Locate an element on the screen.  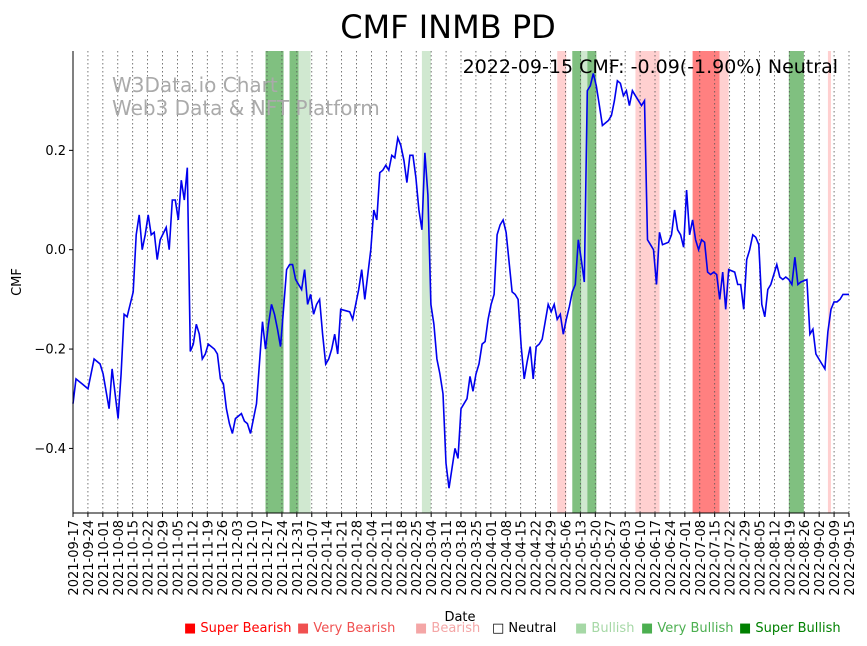
x-tick-label-14: 2021-12-24 is located at coordinates (283, 558).